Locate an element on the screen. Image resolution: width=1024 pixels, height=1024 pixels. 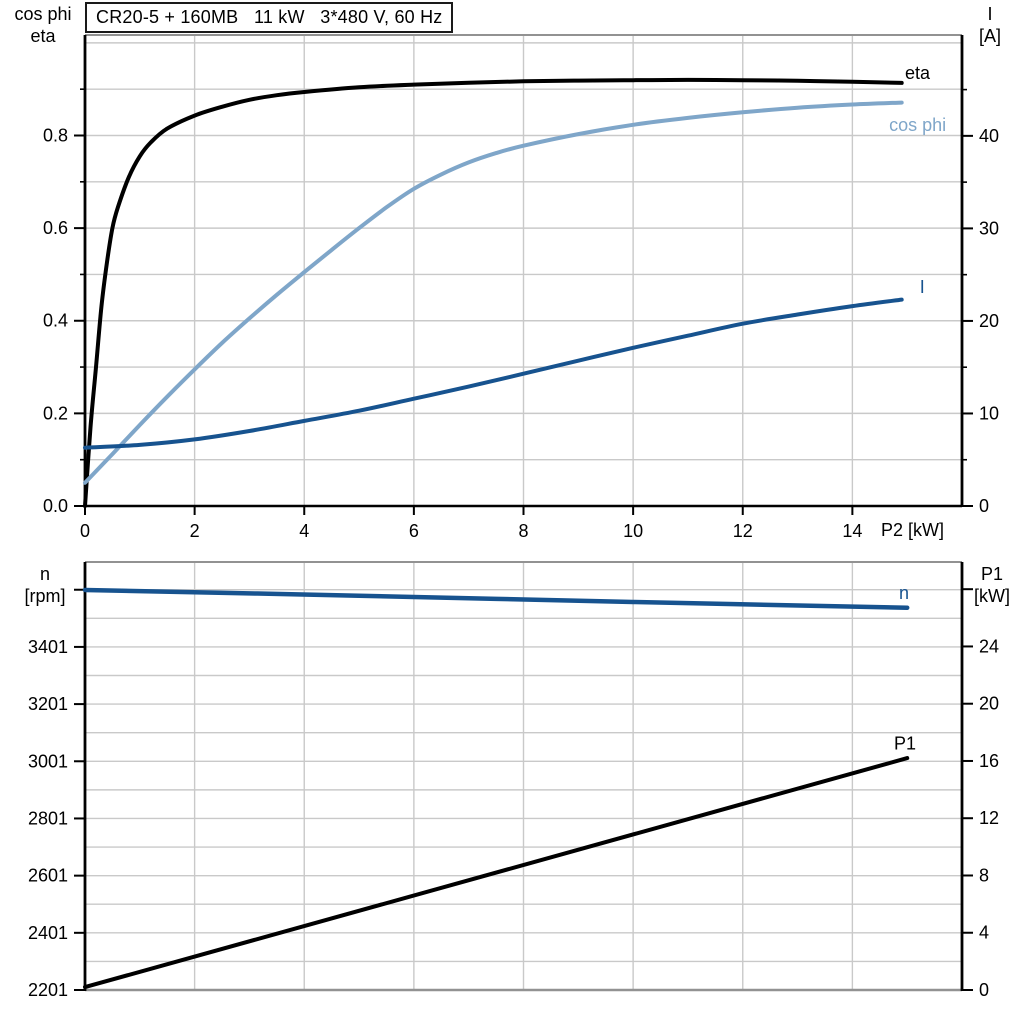
x-tick-label: 4 is located at coordinates (304, 531).